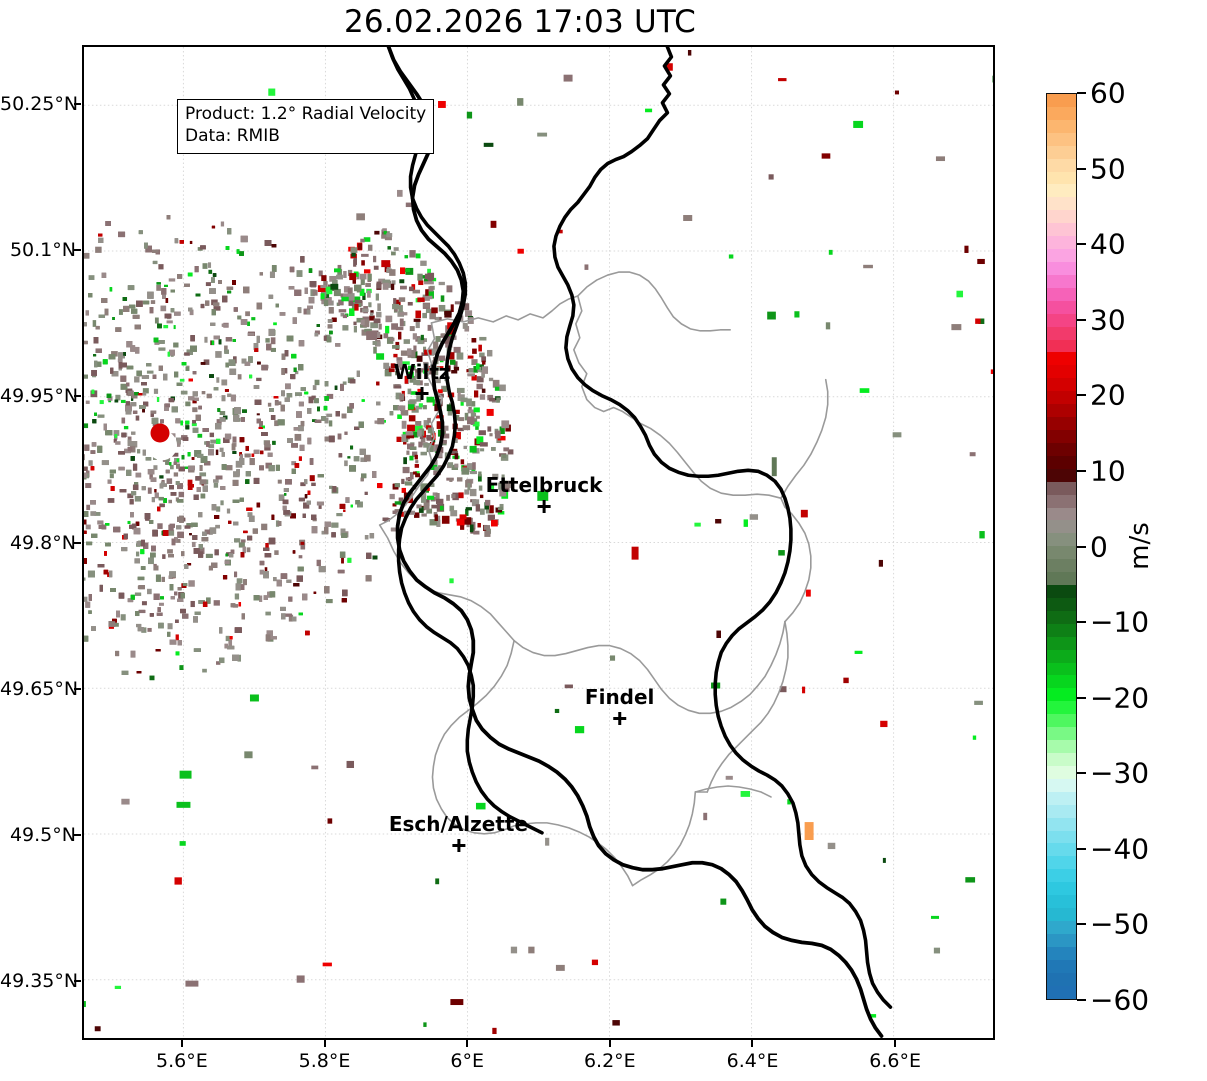 The image size is (1207, 1081). Describe the element at coordinates (42, 835) in the screenshot. I see `y-tick-label: 49.5°N` at that location.